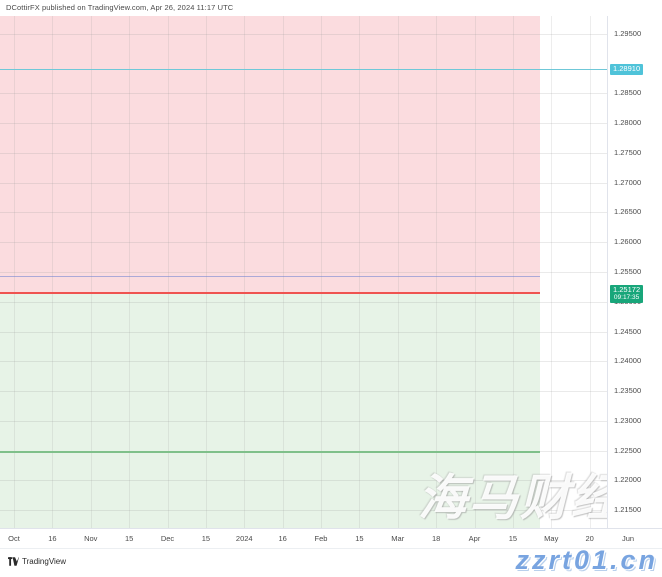  What do you see at coordinates (331, 561) in the screenshot?
I see `footer-bar: TradingView zzrt01.cn` at bounding box center [331, 561].